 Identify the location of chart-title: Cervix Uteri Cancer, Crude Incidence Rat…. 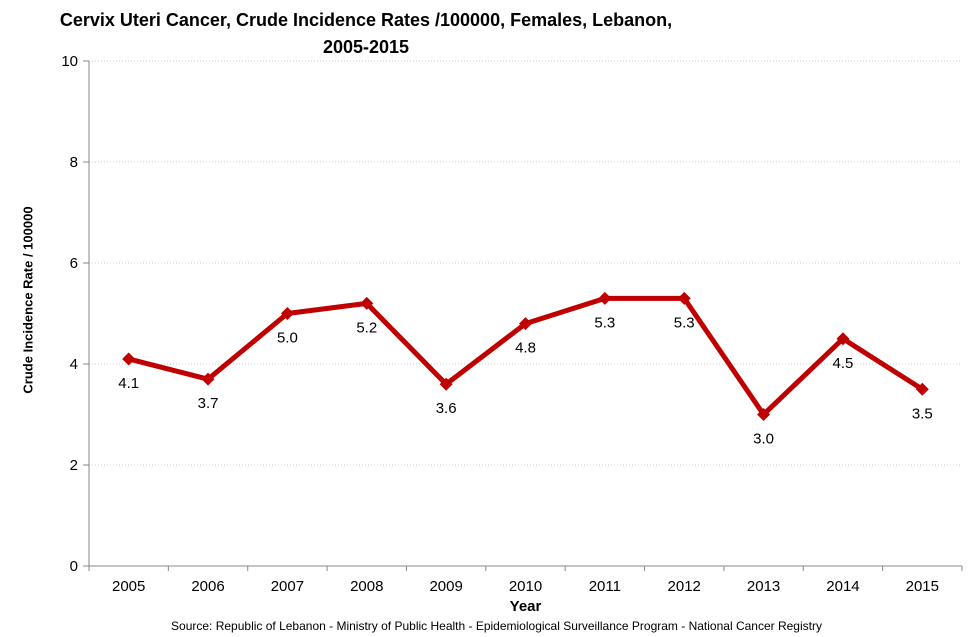
(366, 34).